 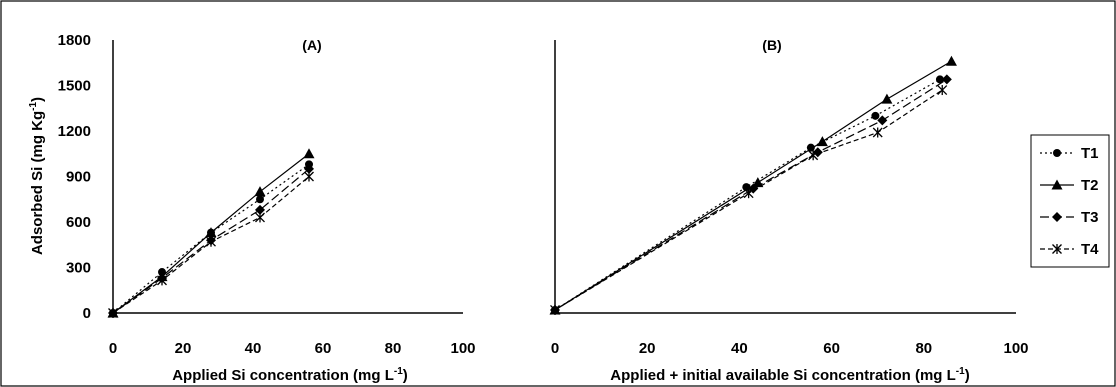 I want to click on legend-marker-t3, so click(x=1057, y=217).